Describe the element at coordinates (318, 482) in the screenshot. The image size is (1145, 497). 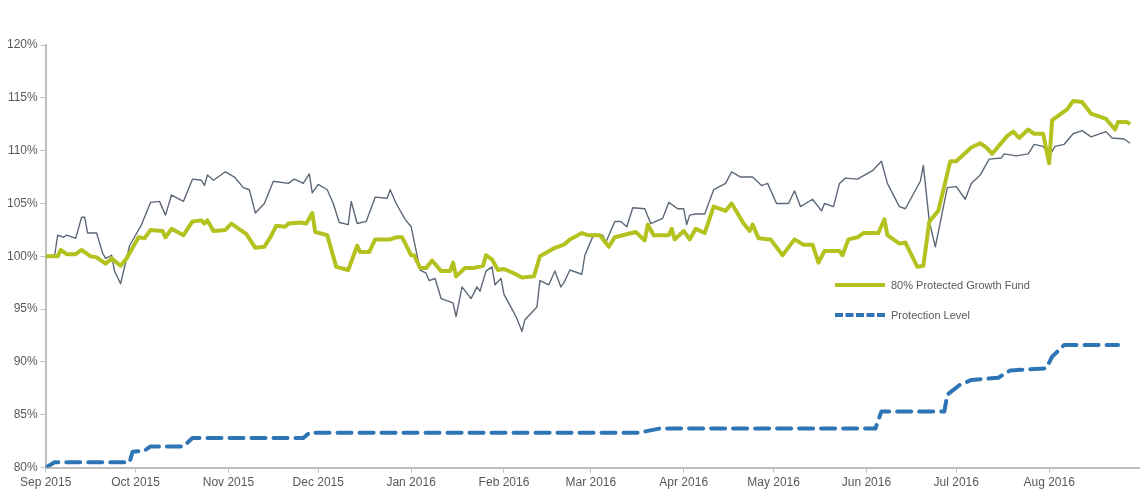
I see `x-tick-label: Dec 2015` at that location.